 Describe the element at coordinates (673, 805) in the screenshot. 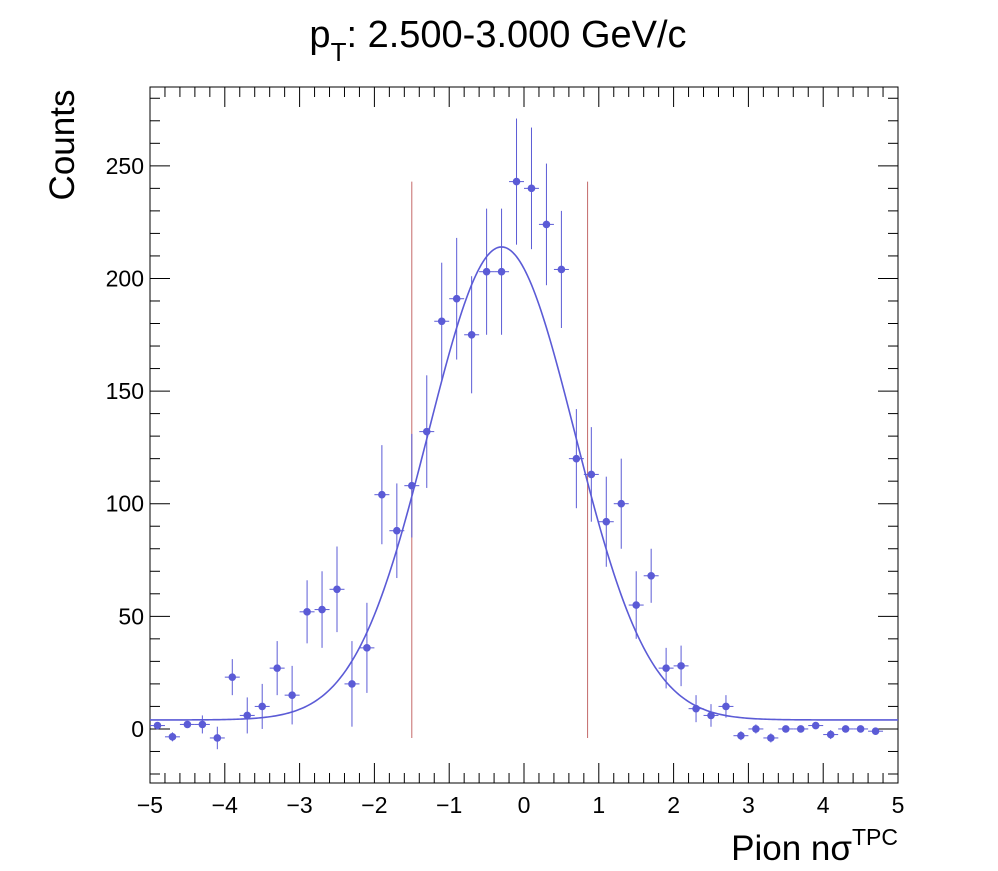

I see `x-tick-label: 2` at that location.